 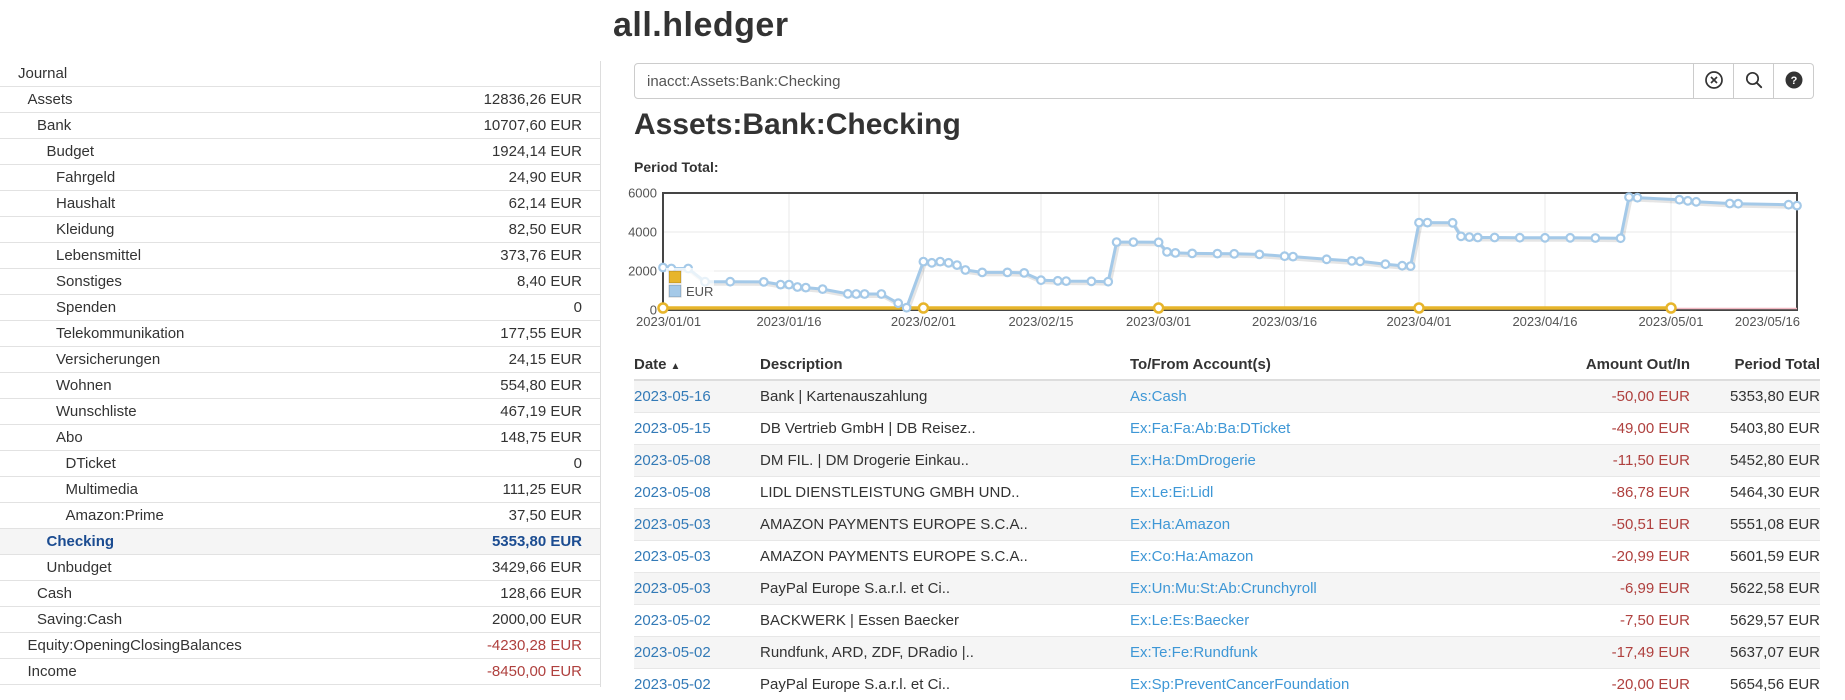 What do you see at coordinates (1544, 321) in the screenshot?
I see `svg-text: 2023/04/16` at bounding box center [1544, 321].